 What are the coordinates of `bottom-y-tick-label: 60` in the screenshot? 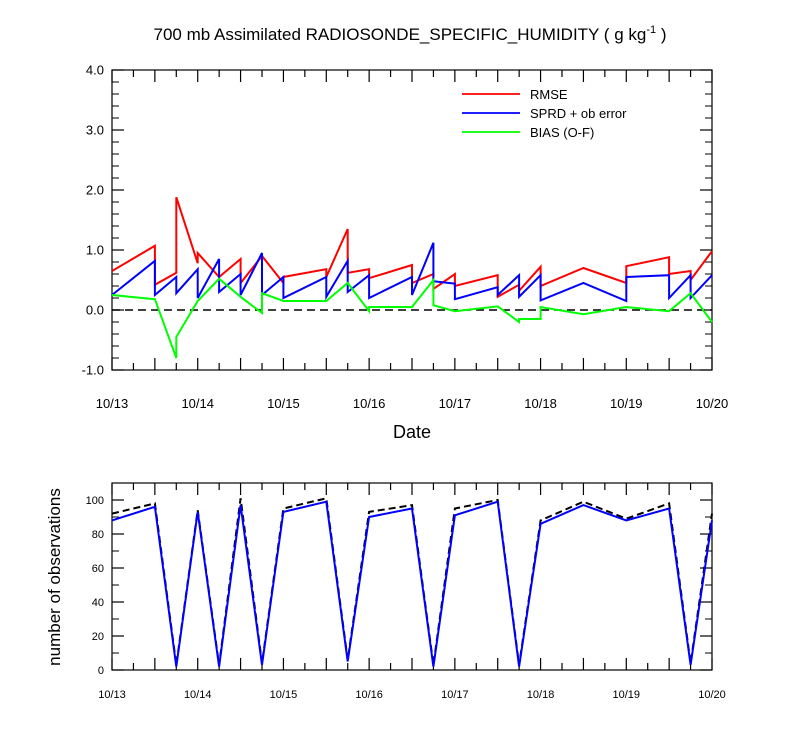 It's located at (98, 569).